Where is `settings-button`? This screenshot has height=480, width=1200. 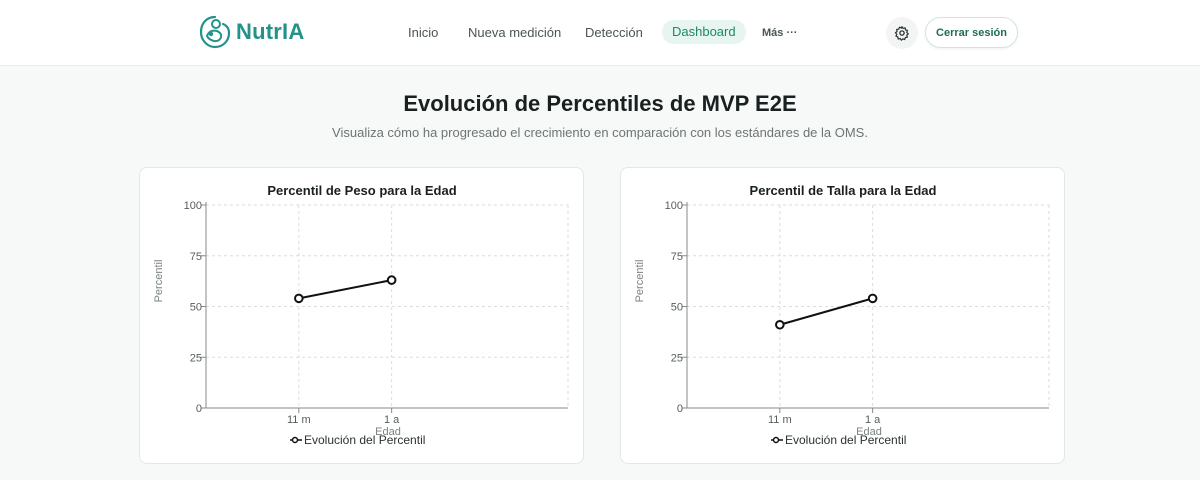
settings-button is located at coordinates (902, 33).